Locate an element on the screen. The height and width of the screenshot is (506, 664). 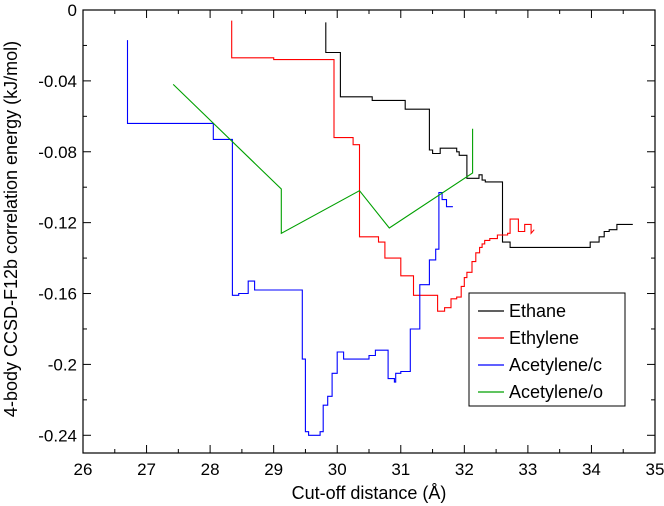
x-tick-label: 34 is located at coordinates (591, 469).